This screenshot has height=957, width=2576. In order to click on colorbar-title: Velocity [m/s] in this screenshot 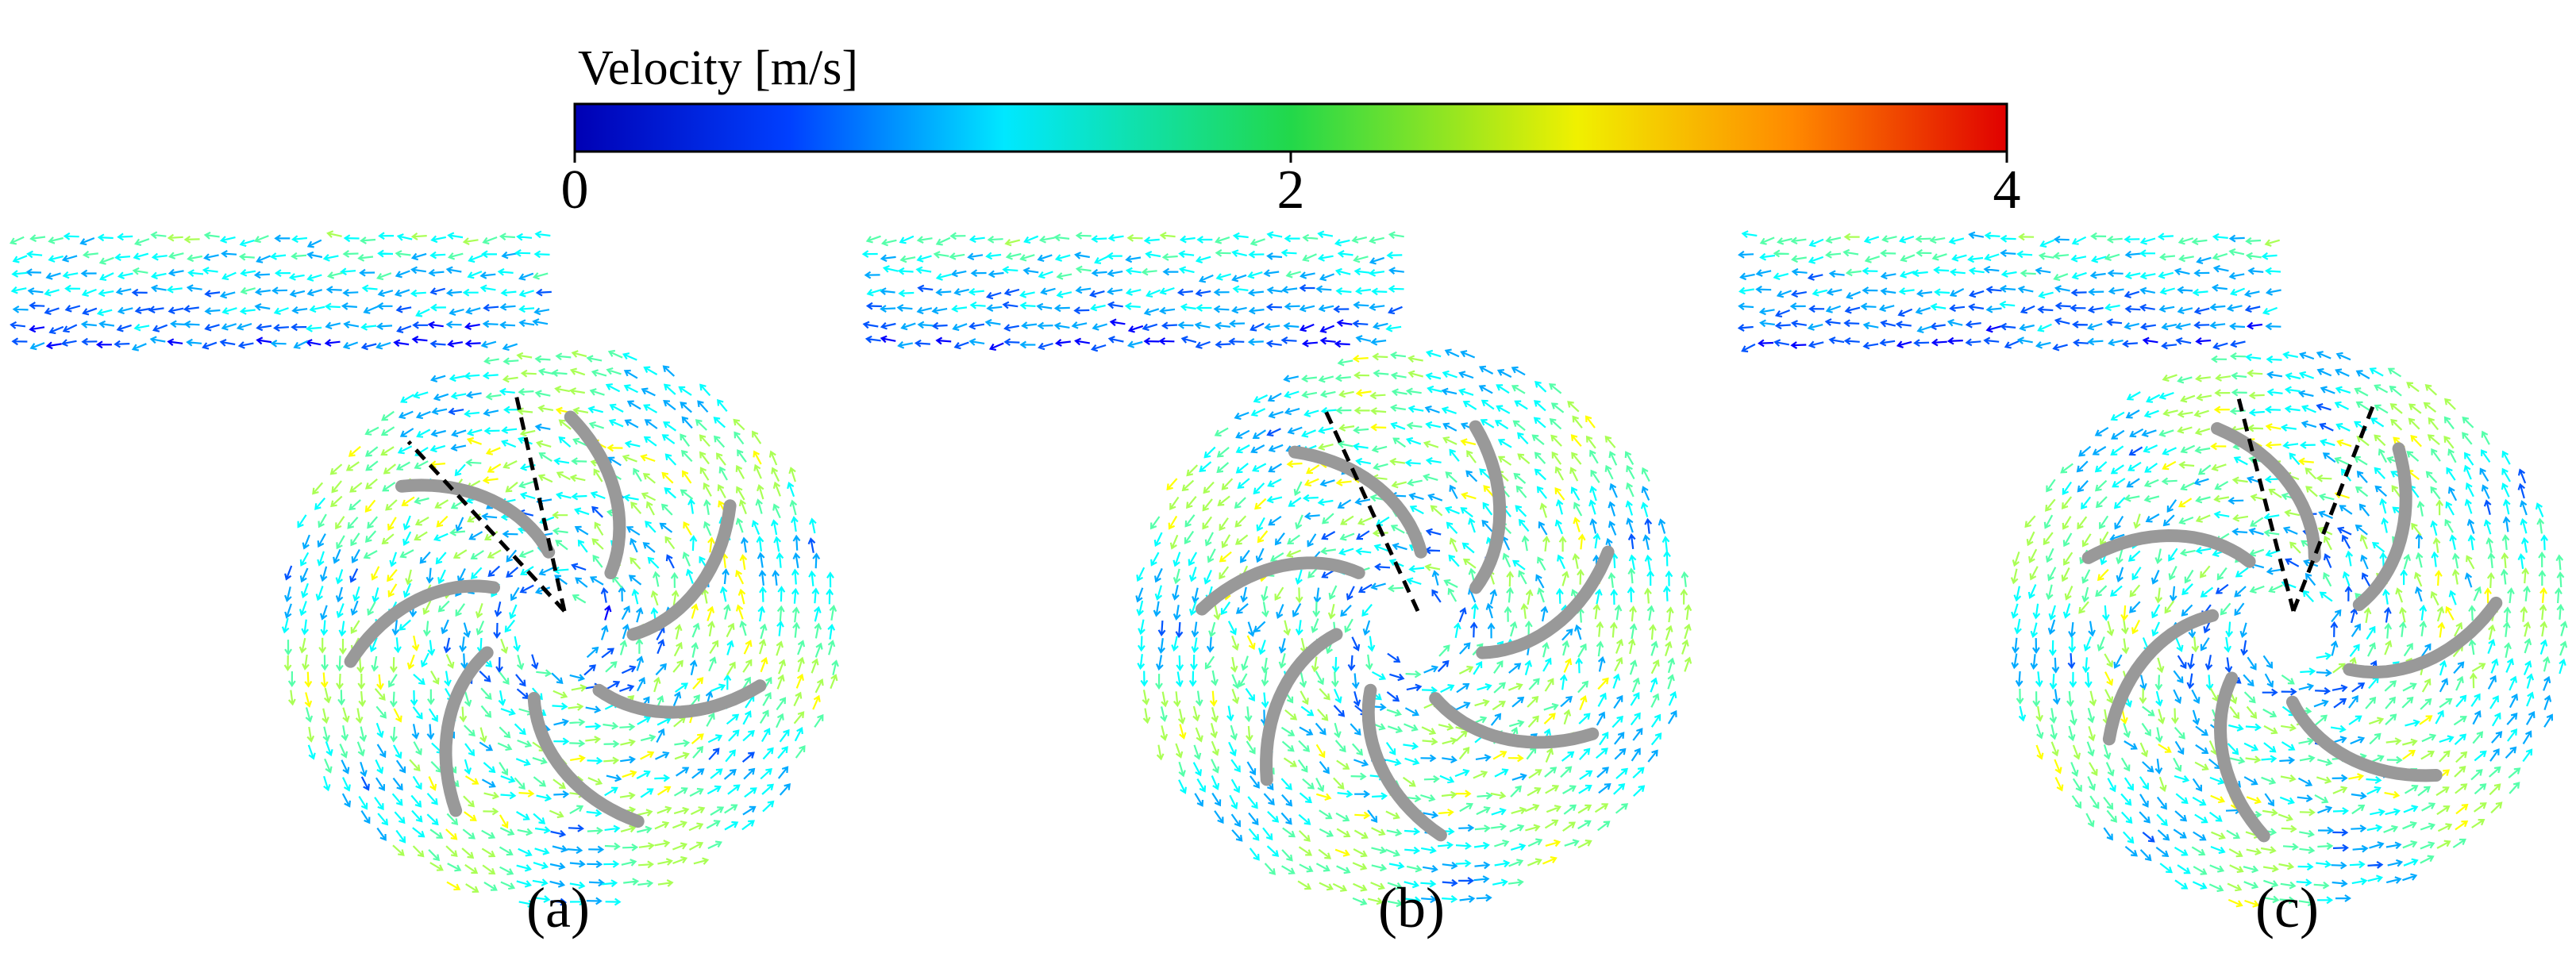, I will do `click(718, 68)`.